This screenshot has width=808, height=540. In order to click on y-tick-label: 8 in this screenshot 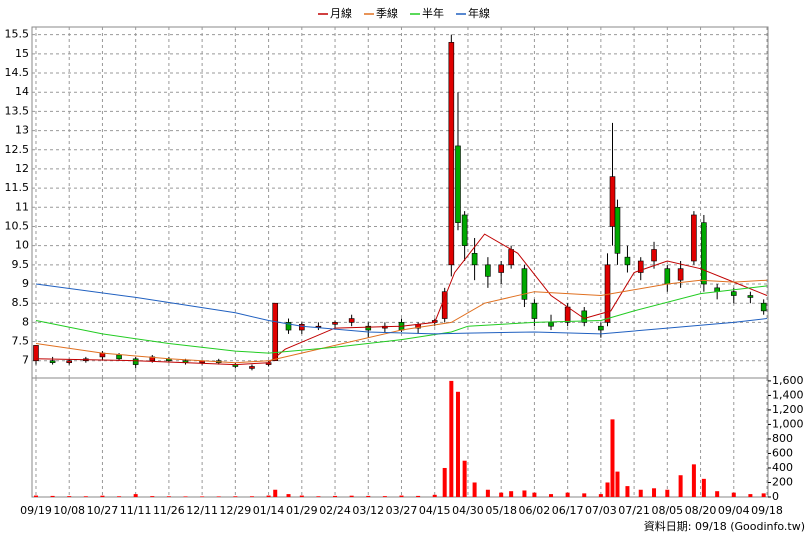, I will do `click(25, 321)`.